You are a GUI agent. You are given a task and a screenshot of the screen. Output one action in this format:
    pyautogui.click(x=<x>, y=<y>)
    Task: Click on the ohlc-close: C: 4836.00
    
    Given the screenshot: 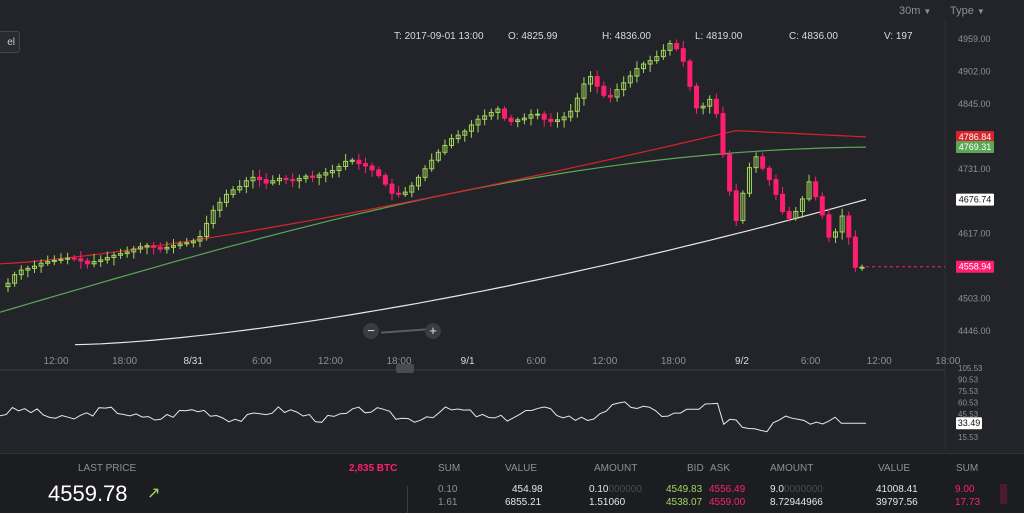 What is the action you would take?
    pyautogui.click(x=813, y=36)
    